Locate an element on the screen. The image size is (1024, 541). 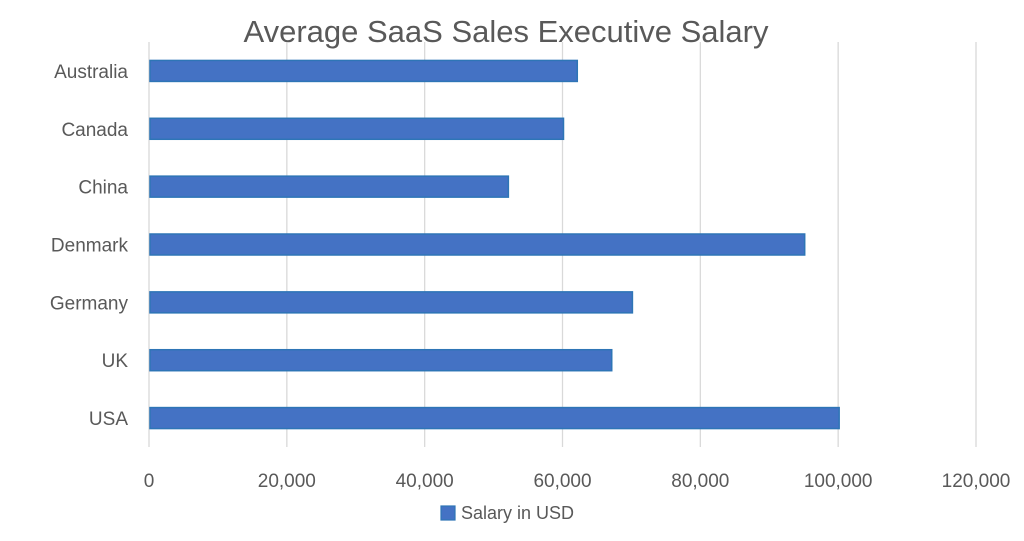
legend-swatch is located at coordinates (448, 513).